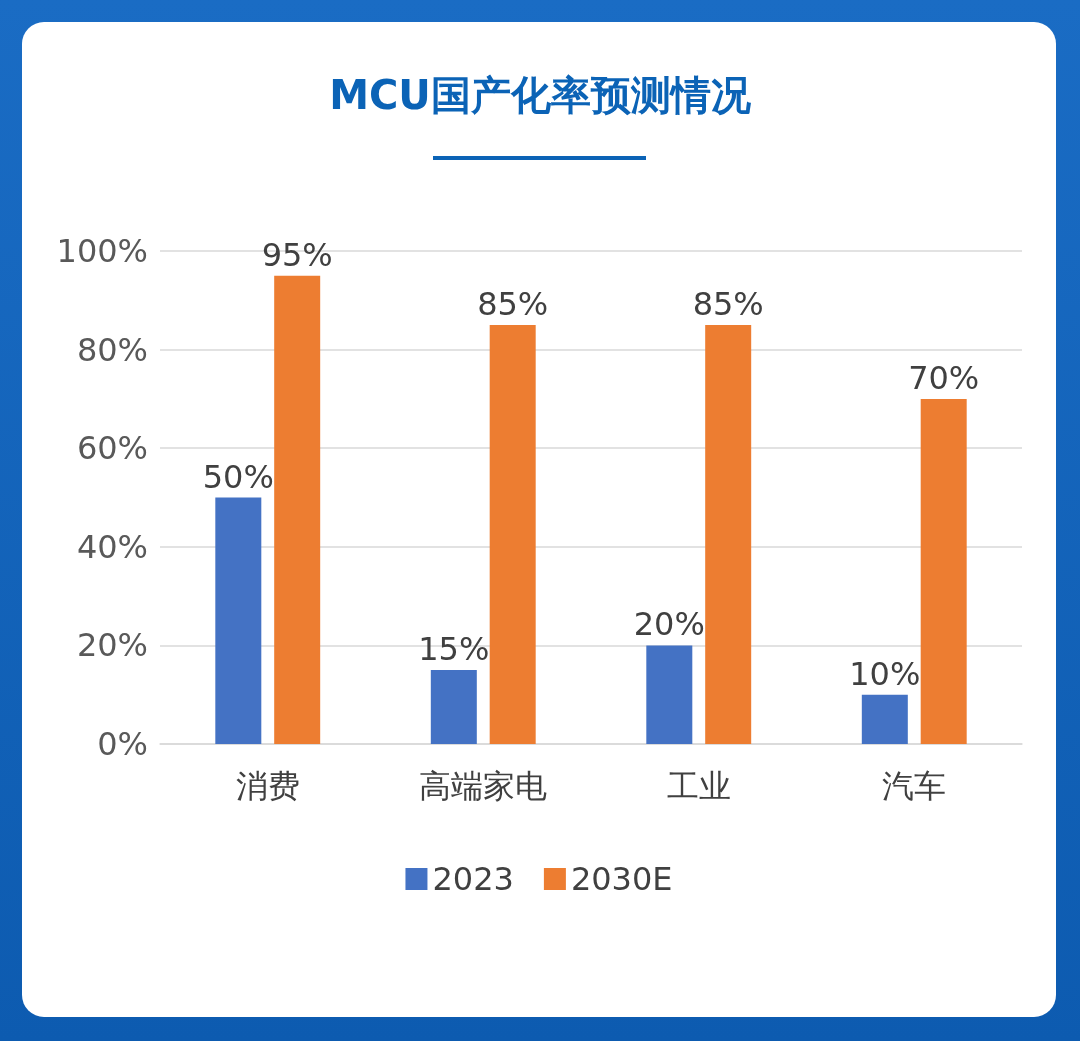  What do you see at coordinates (112, 546) in the screenshot?
I see `y-tick-label: 40%` at bounding box center [112, 546].